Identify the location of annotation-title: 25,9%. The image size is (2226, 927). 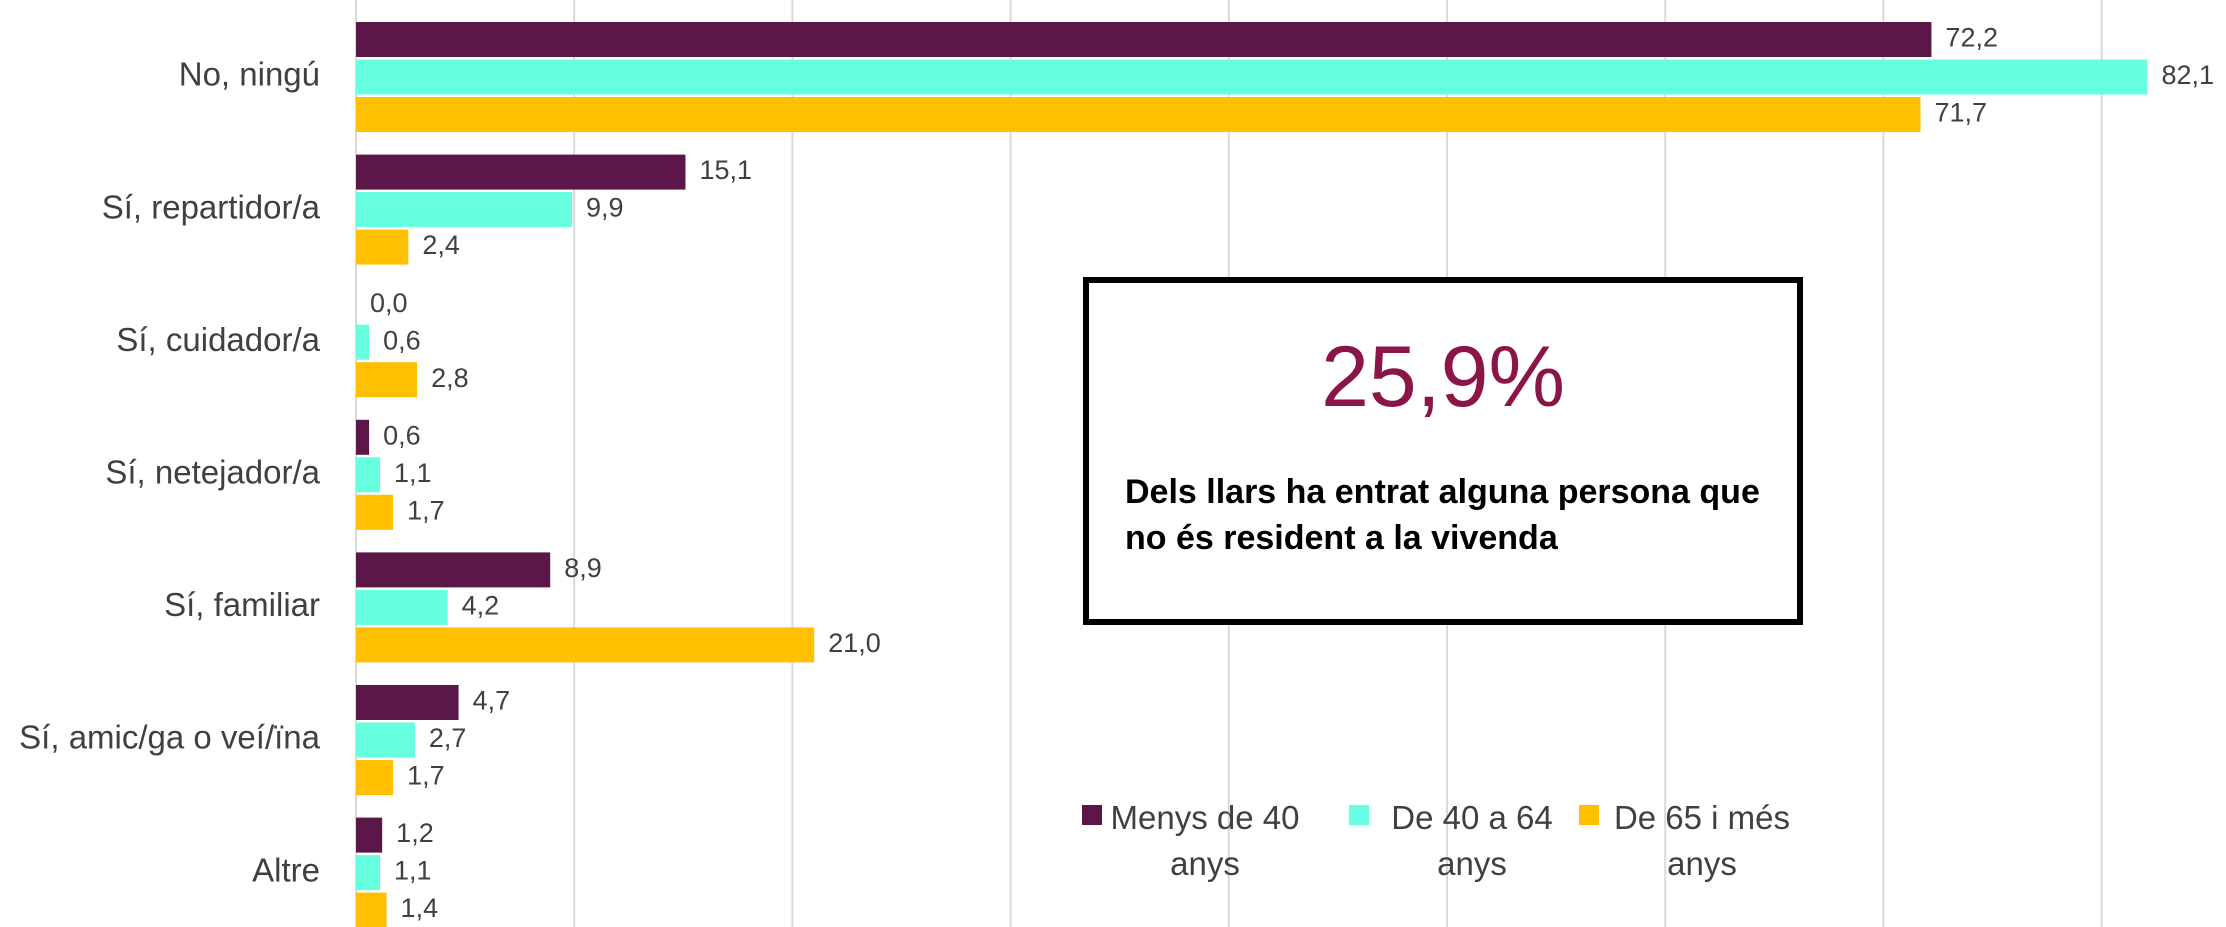
(1443, 377).